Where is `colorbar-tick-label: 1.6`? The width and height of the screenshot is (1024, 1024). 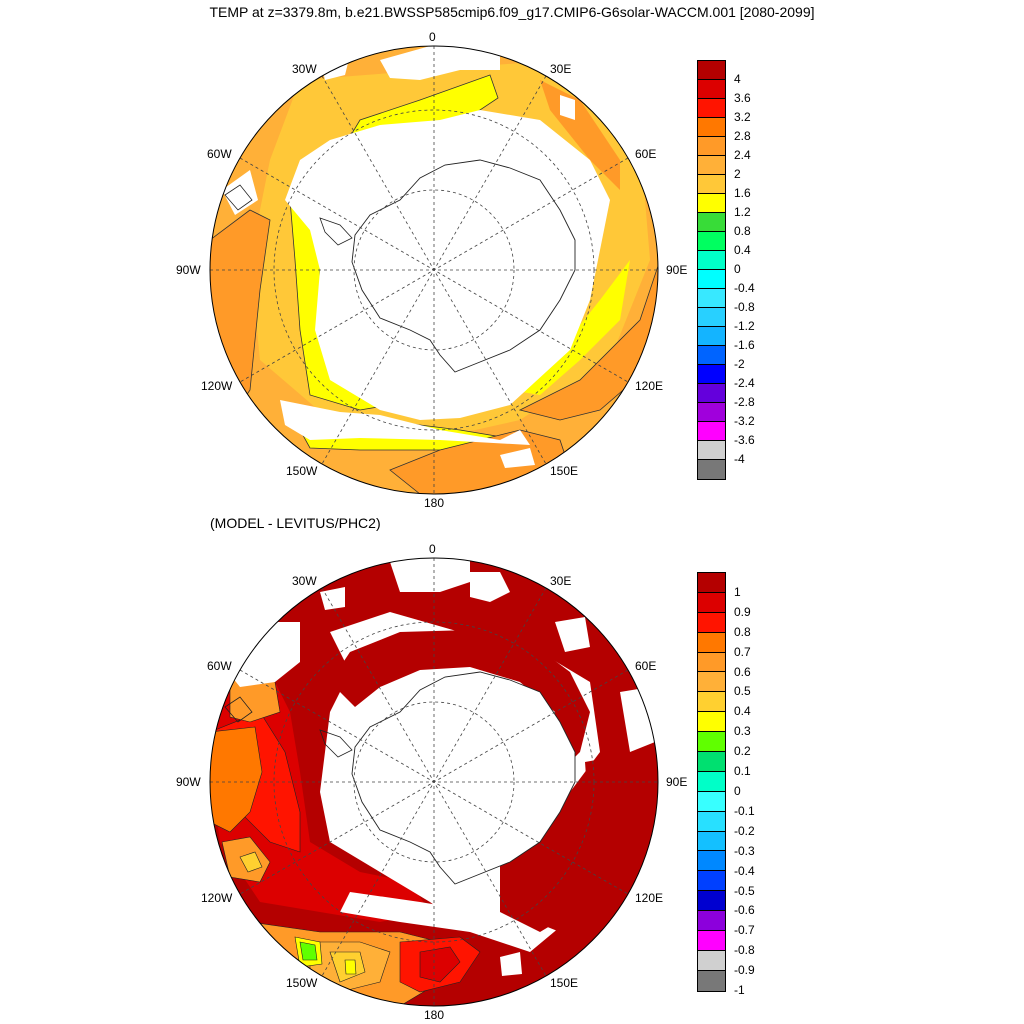 colorbar-tick-label: 1.6 is located at coordinates (742, 193).